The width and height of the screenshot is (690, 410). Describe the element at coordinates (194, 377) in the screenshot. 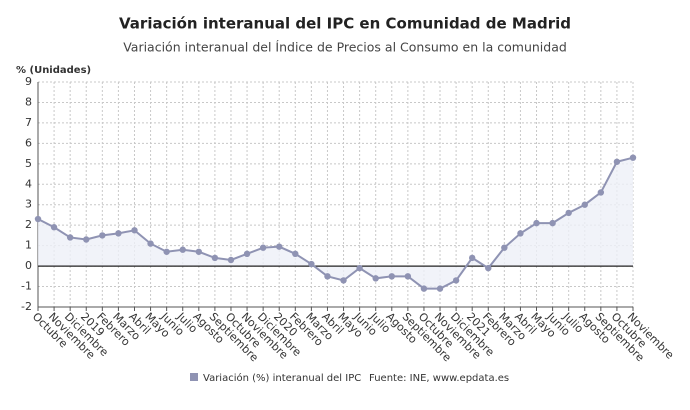

I see `legend-swatch` at that location.